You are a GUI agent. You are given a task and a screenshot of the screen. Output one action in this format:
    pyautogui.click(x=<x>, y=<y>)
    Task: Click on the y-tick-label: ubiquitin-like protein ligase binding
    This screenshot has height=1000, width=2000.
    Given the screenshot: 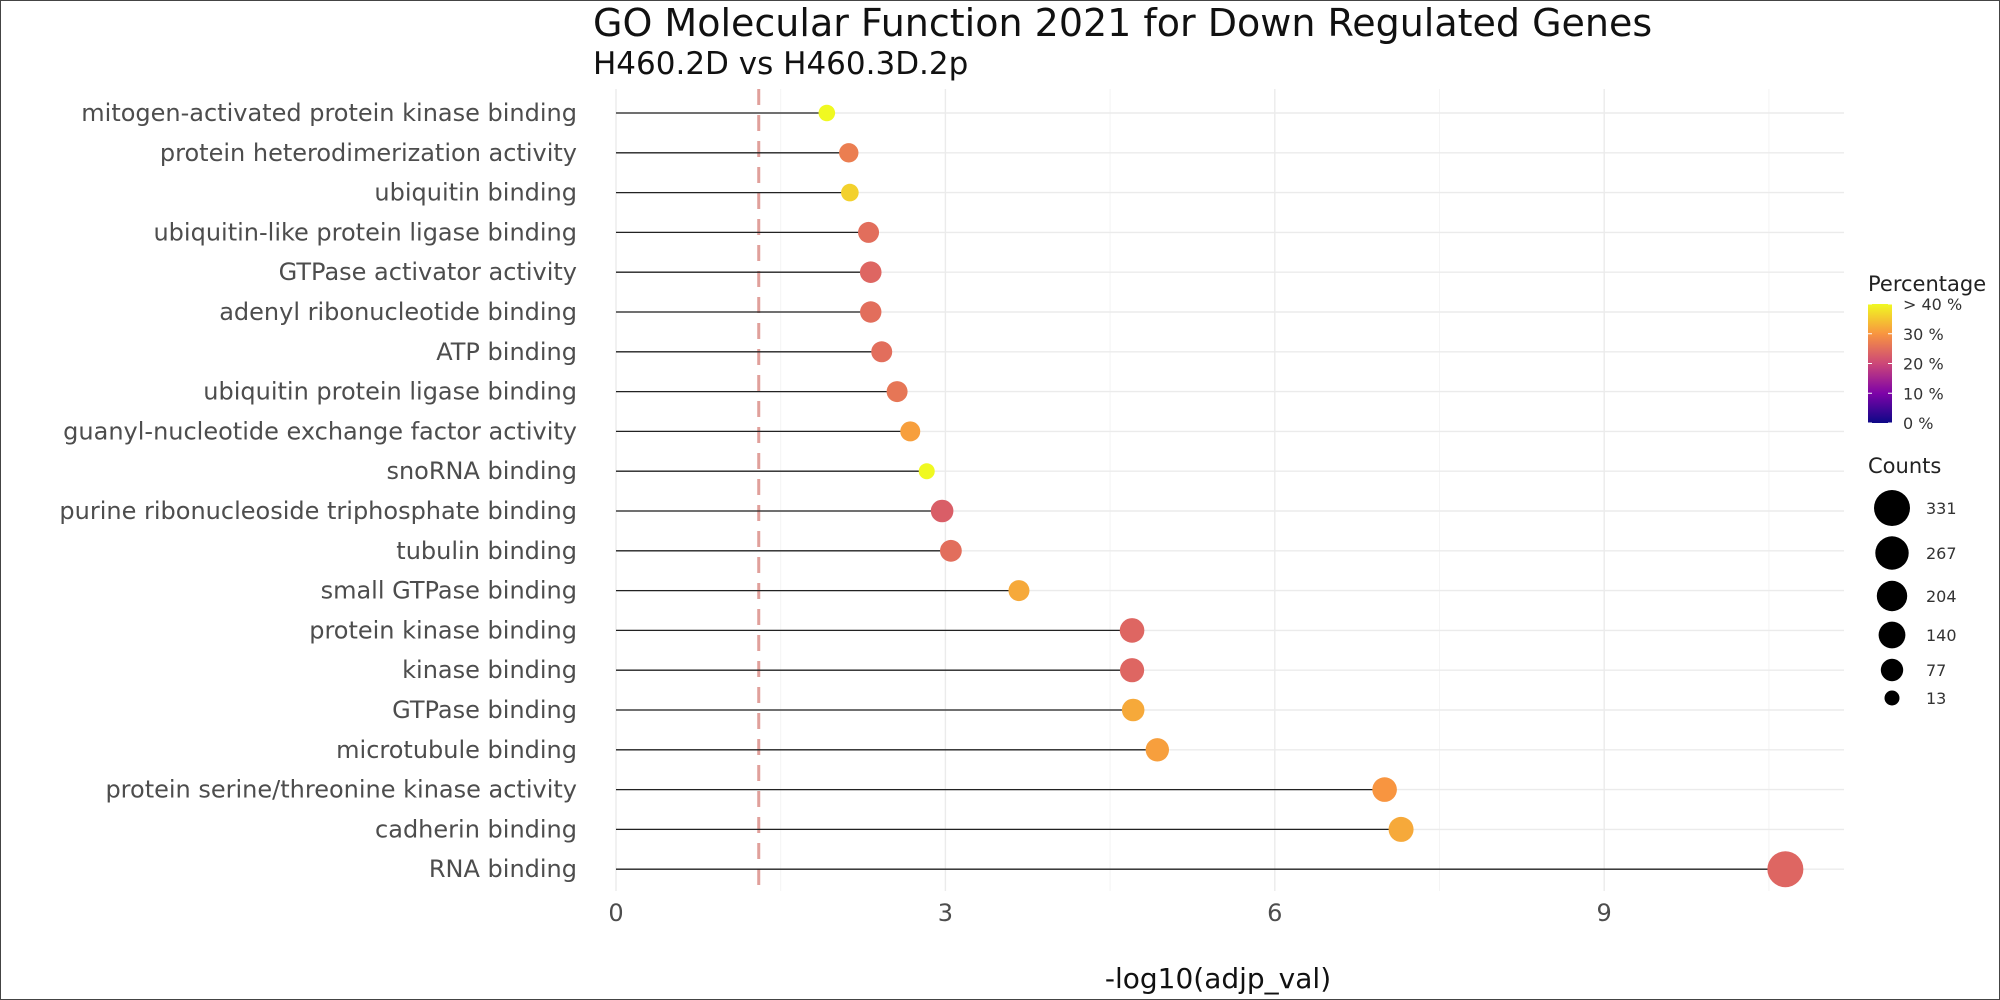 What is the action you would take?
    pyautogui.click(x=365, y=232)
    